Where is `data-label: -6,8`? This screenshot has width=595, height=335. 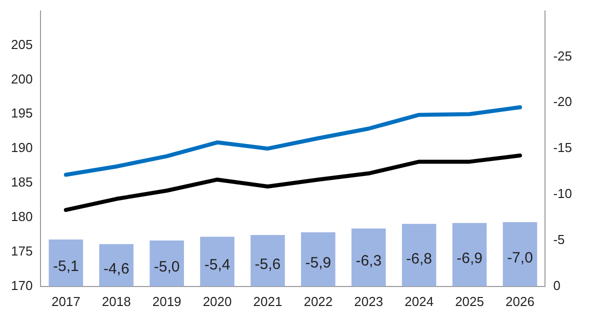
data-label: -6,8 is located at coordinates (419, 259).